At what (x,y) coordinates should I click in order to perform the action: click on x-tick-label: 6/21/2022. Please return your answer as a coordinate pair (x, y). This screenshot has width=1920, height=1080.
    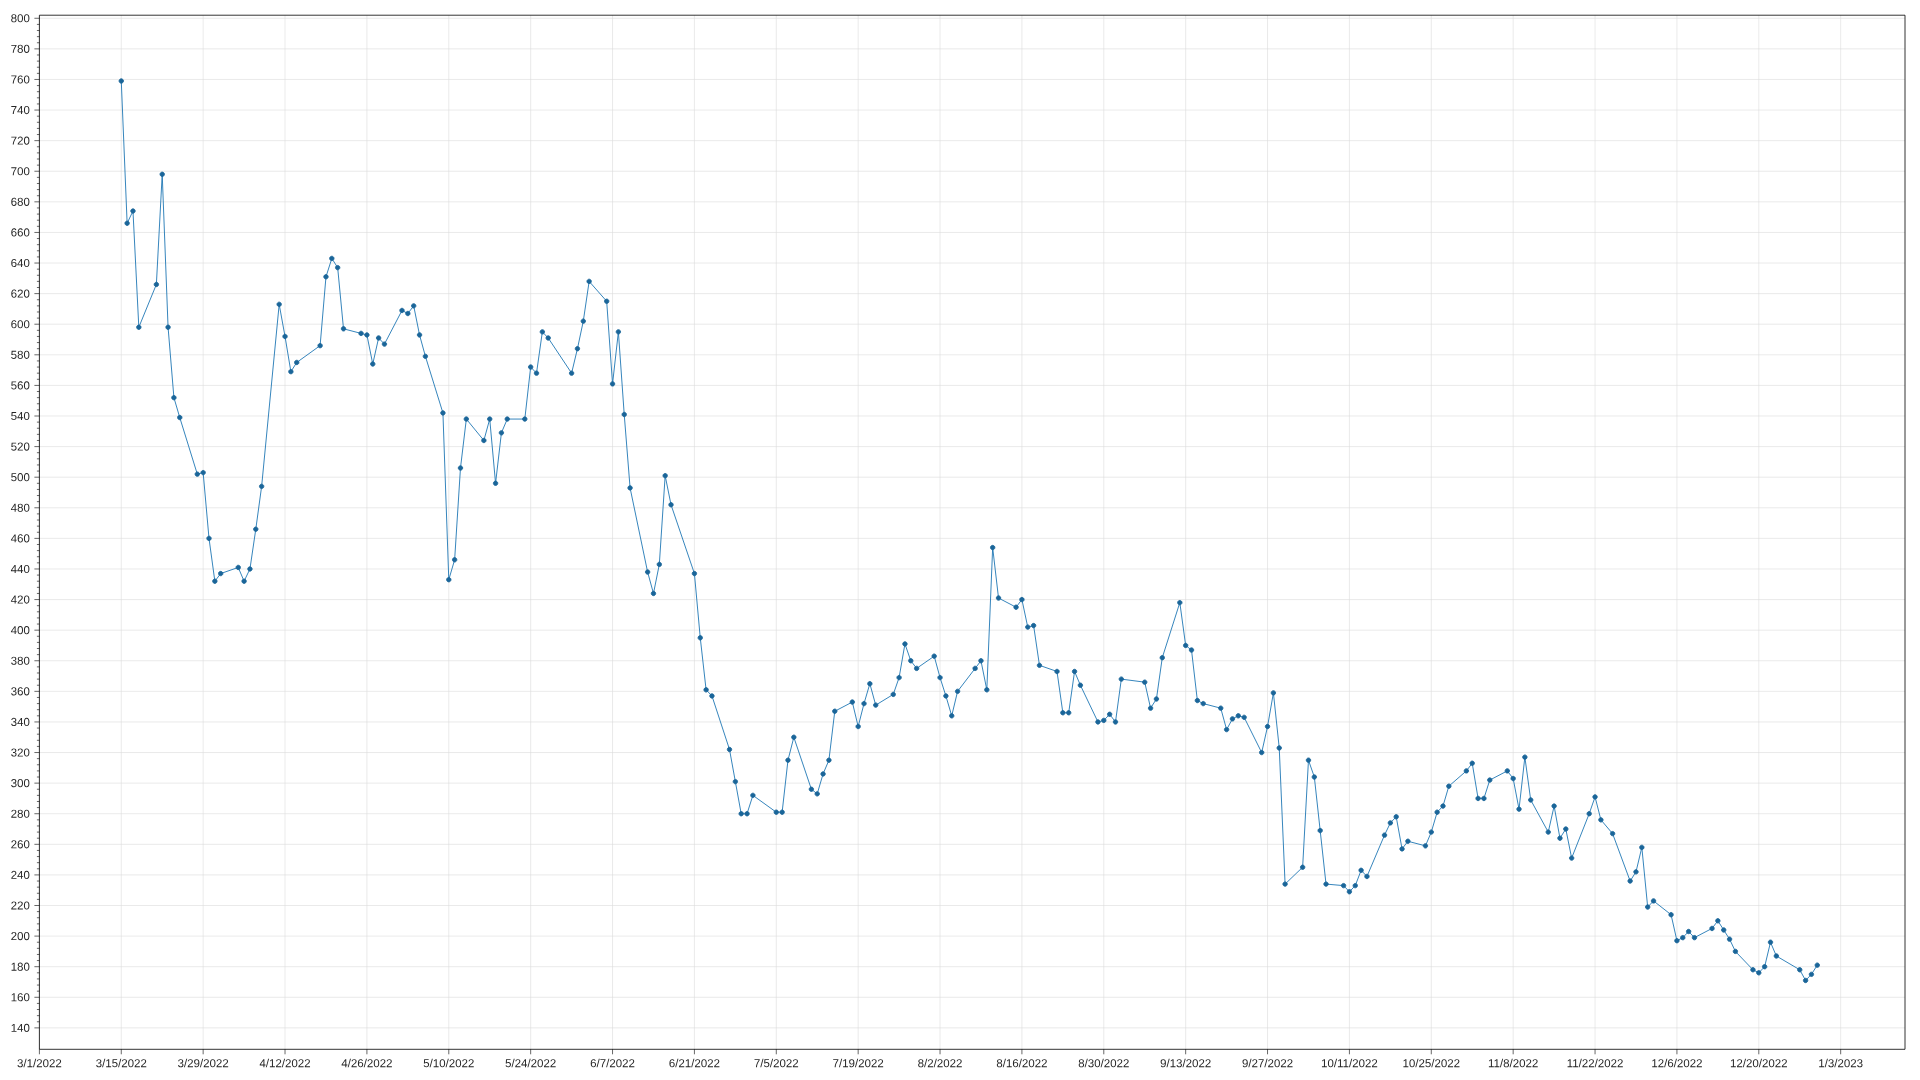
    Looking at the image, I should click on (694, 1063).